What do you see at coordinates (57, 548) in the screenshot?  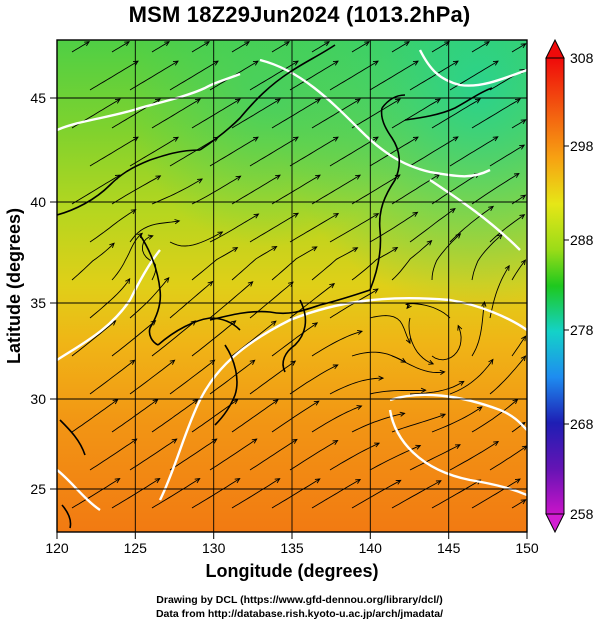 I see `lon-tick-label: 120` at bounding box center [57, 548].